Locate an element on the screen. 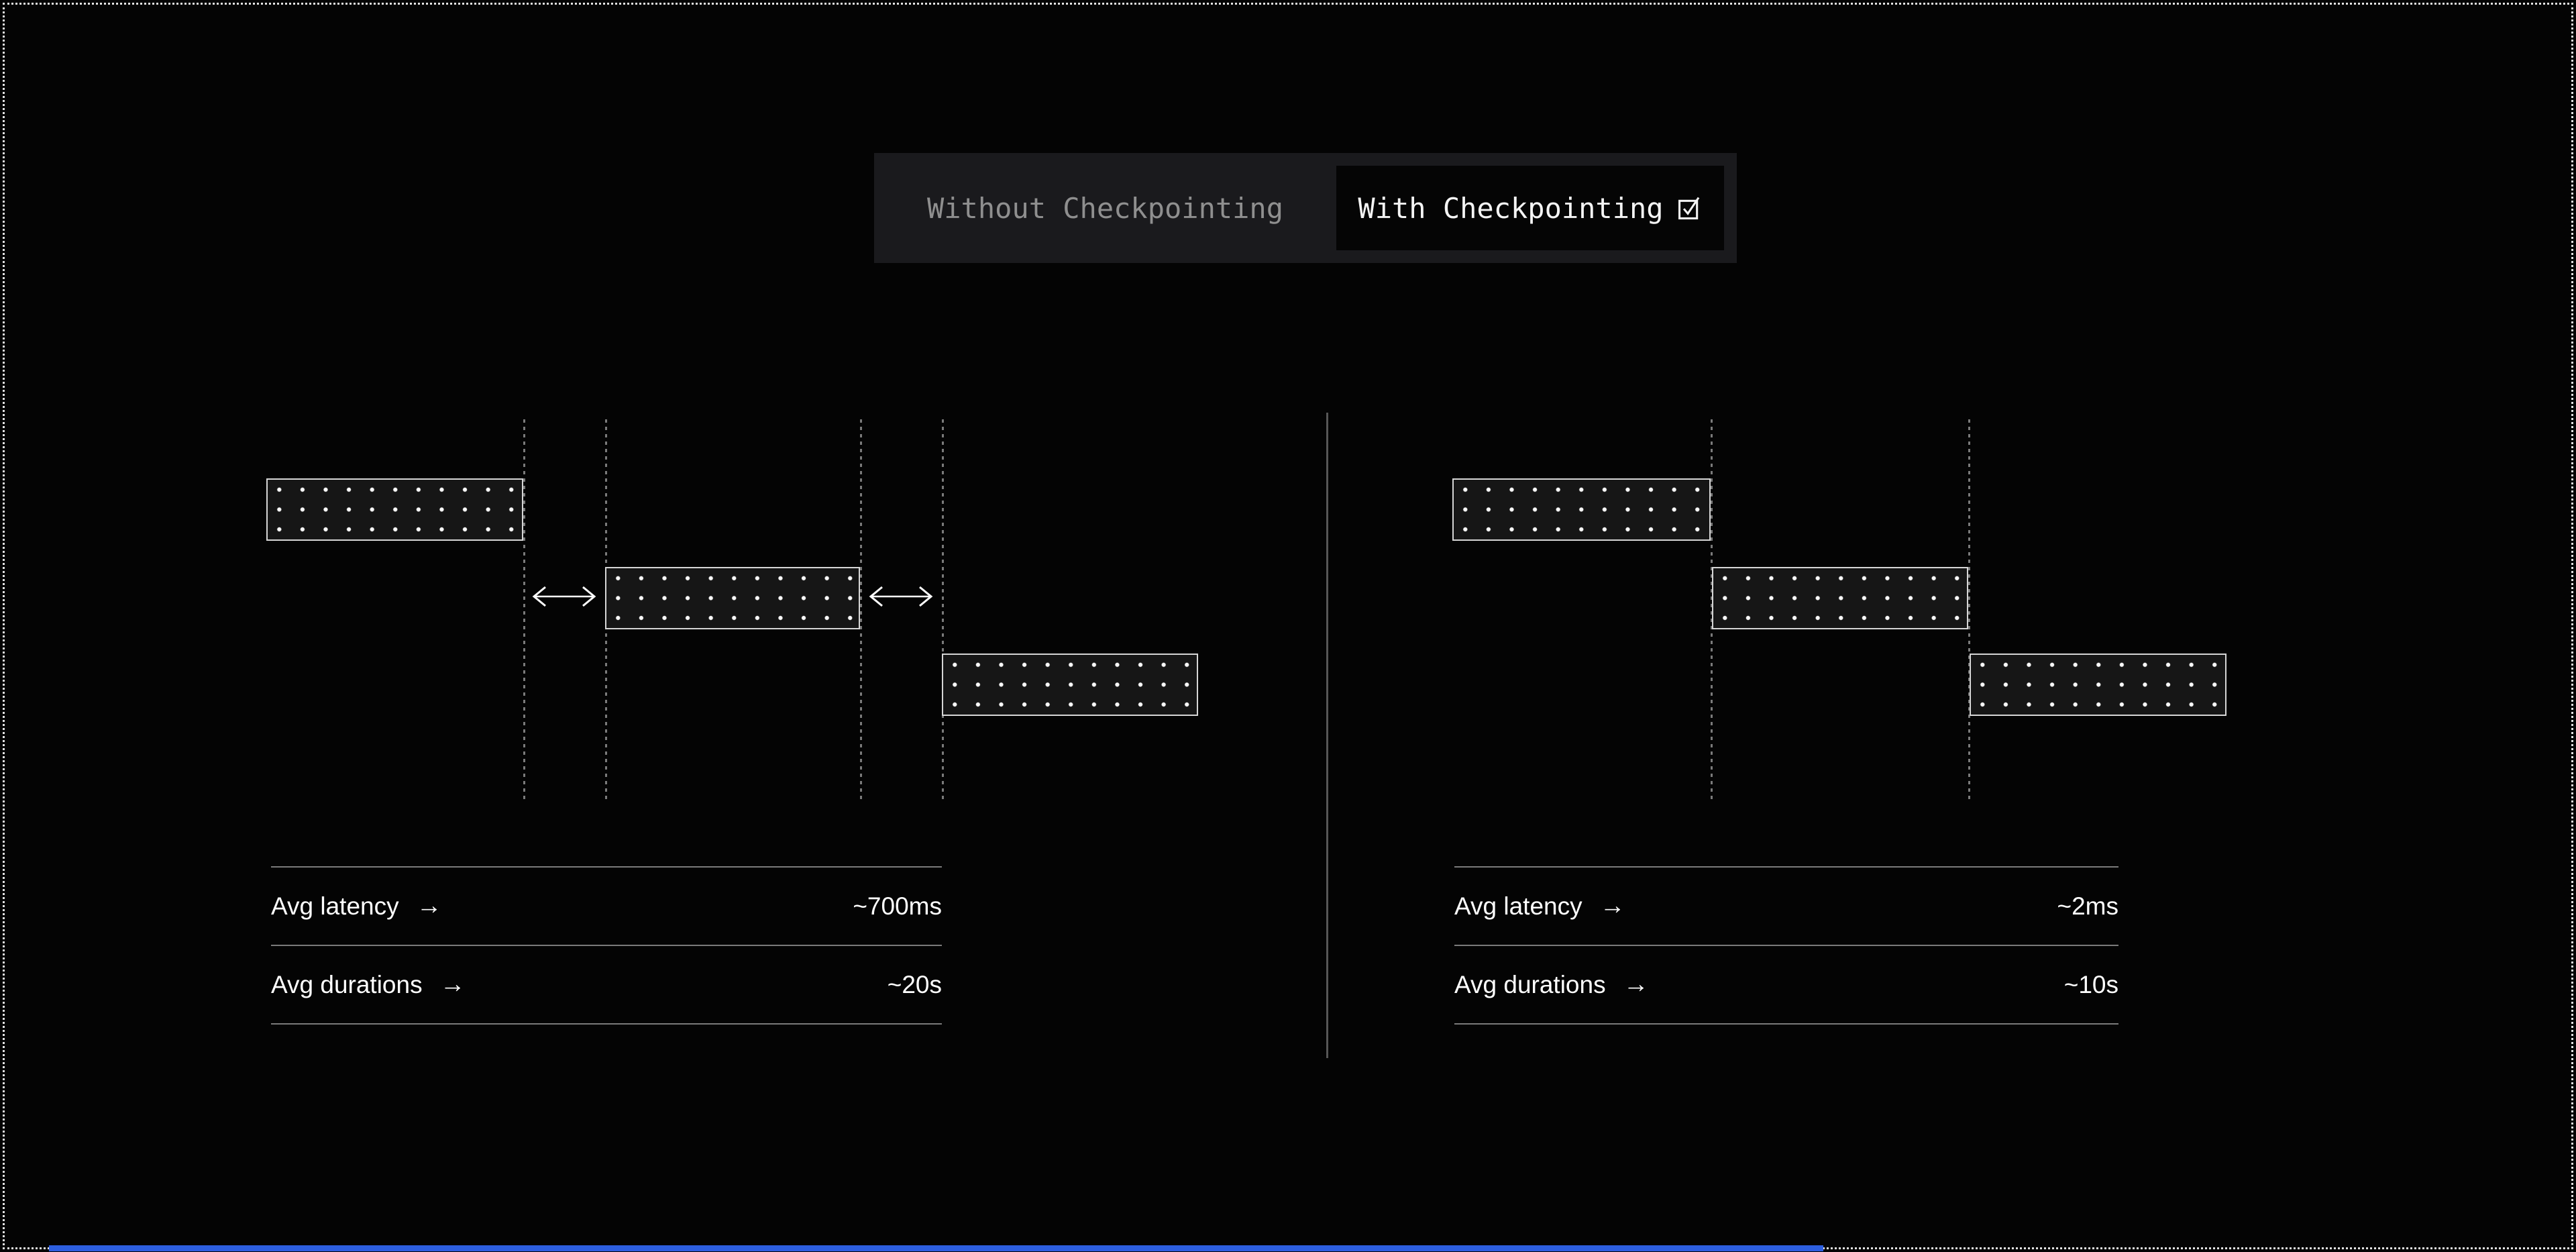 The height and width of the screenshot is (1252, 2576). stat-value: ~700ms is located at coordinates (897, 906).